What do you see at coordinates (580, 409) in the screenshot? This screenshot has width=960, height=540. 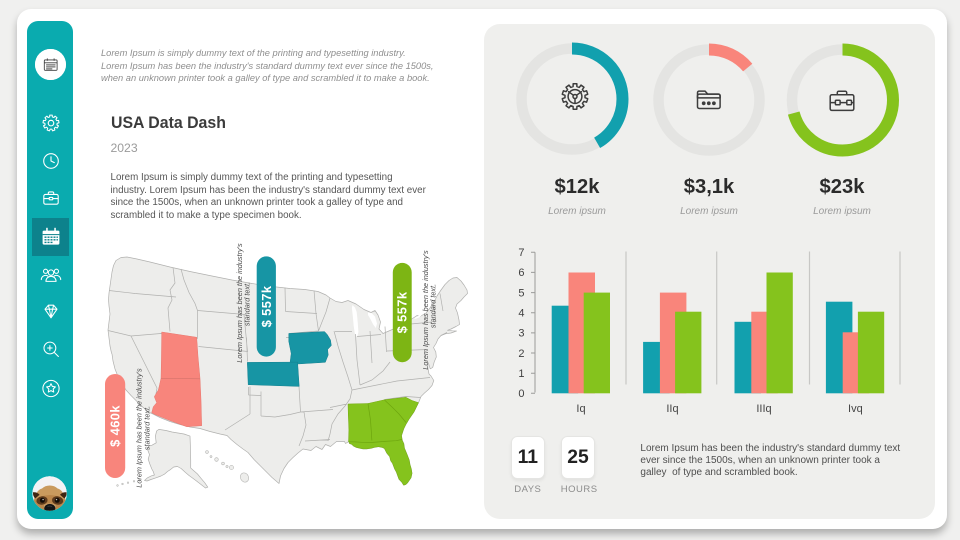 I see `svg-text: Iq` at bounding box center [580, 409].